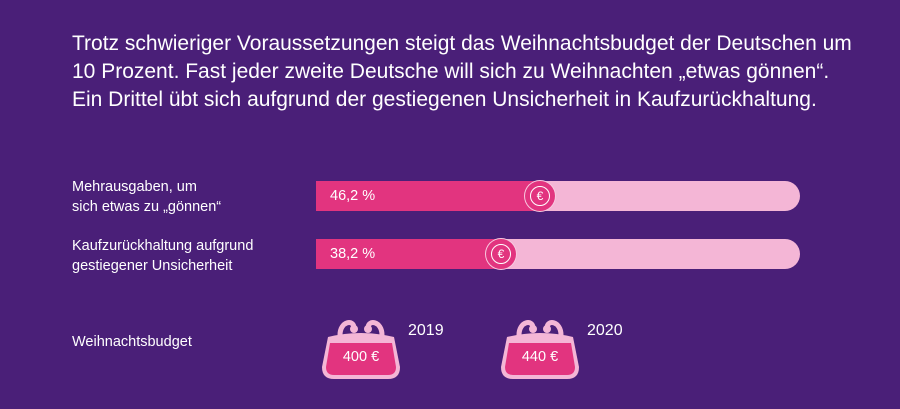  What do you see at coordinates (426, 330) in the screenshot?
I see `budget-year-2019: 2019` at bounding box center [426, 330].